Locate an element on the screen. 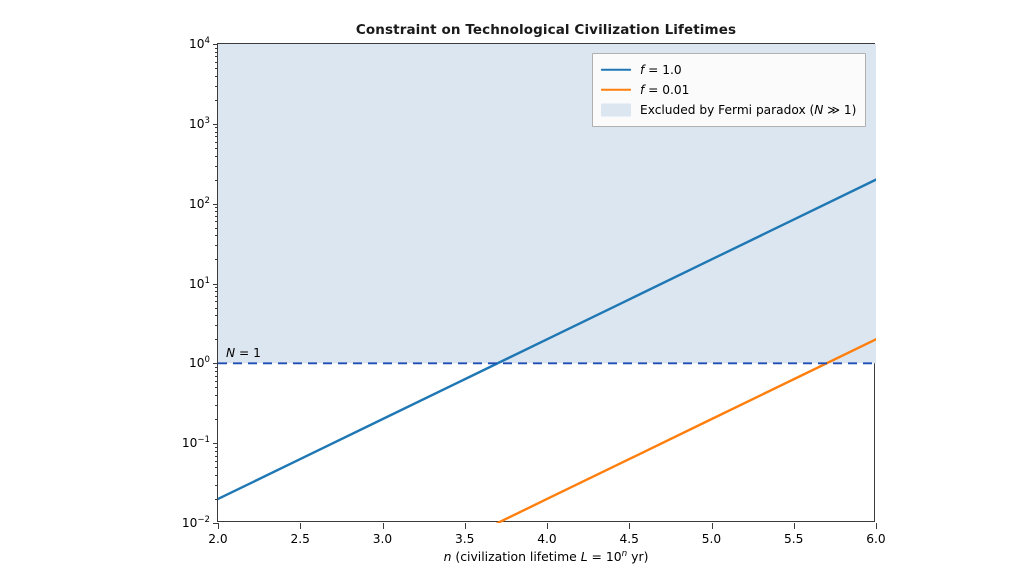 Image resolution: width=1024 pixels, height=578 pixels. x-tick-label: 3.0 is located at coordinates (382, 539).